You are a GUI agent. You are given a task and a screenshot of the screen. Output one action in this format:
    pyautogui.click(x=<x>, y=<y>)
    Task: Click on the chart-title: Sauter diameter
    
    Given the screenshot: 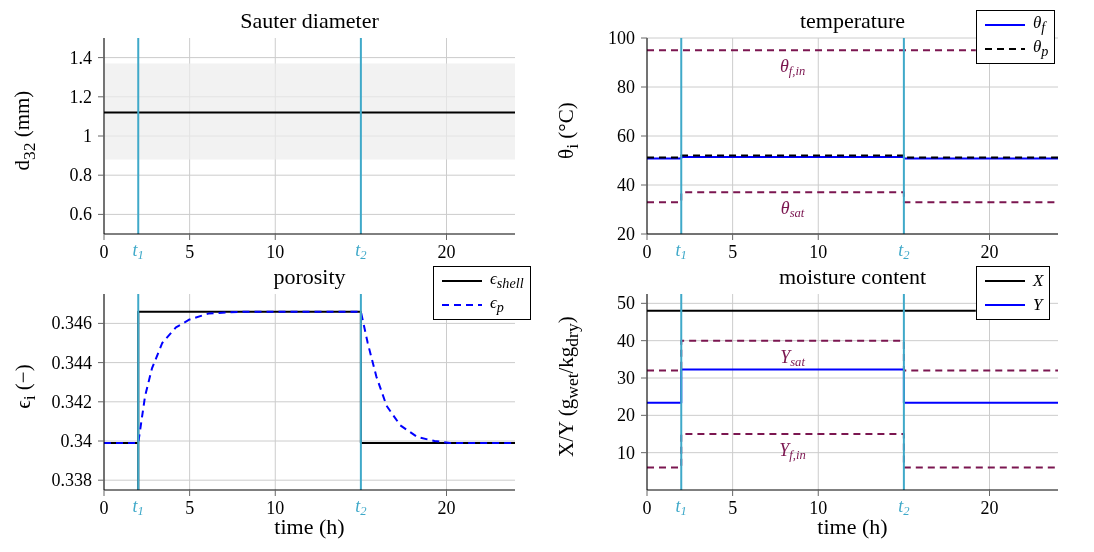 What is the action you would take?
    pyautogui.click(x=309, y=21)
    